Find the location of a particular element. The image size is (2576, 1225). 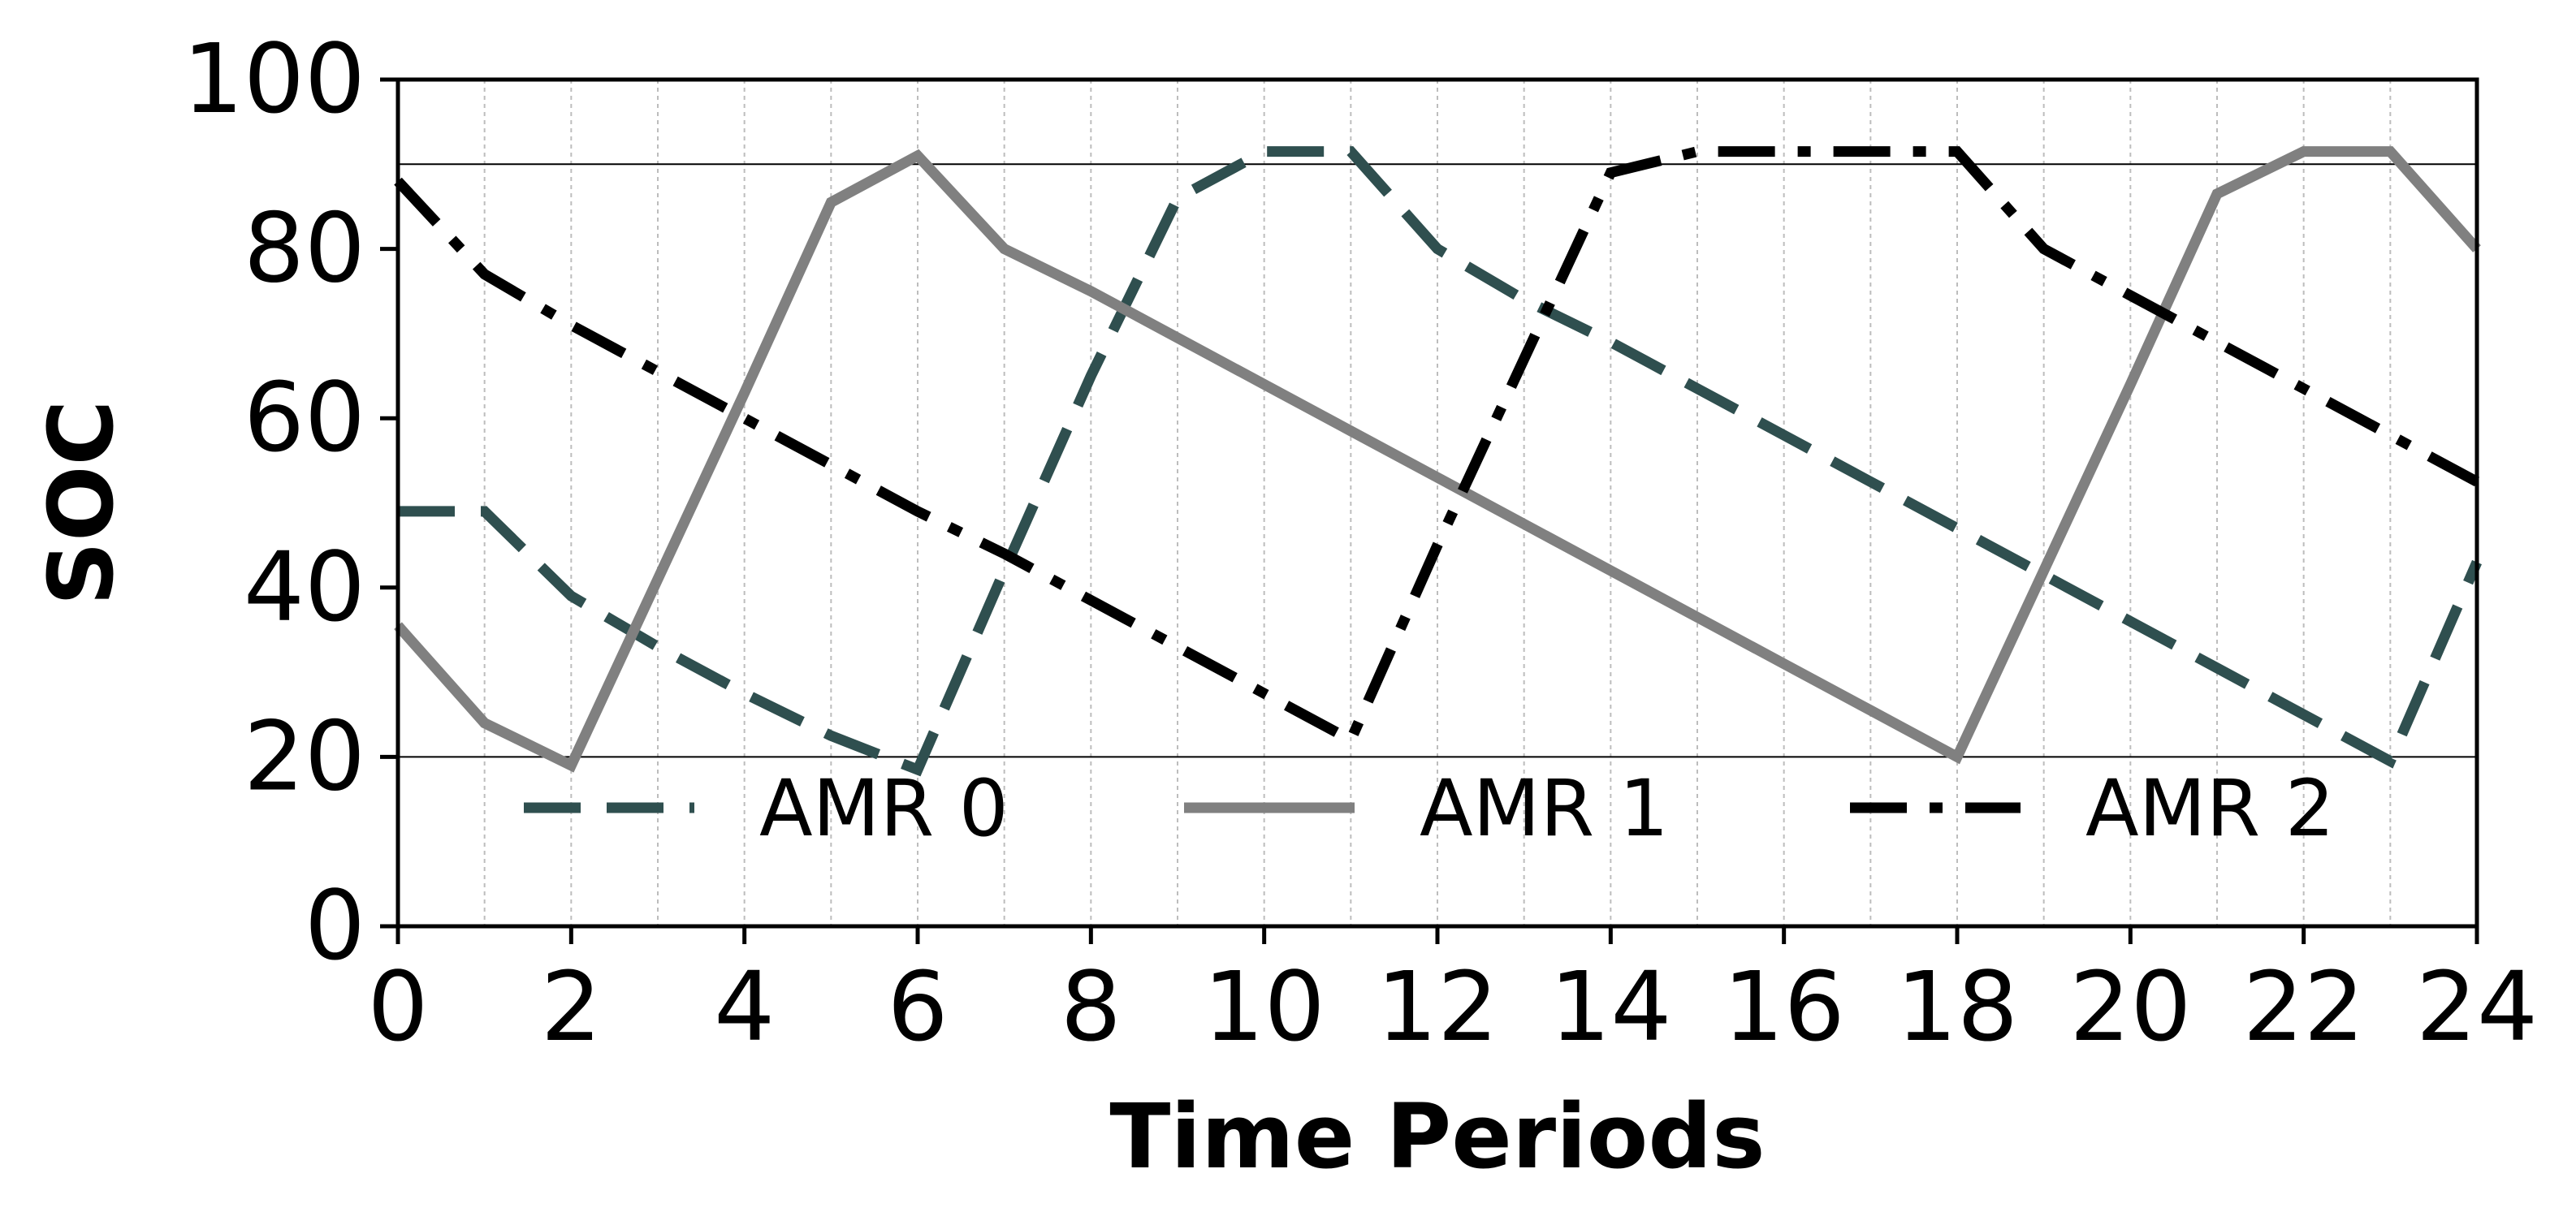

x-tick-label: 6 is located at coordinates (918, 1007).